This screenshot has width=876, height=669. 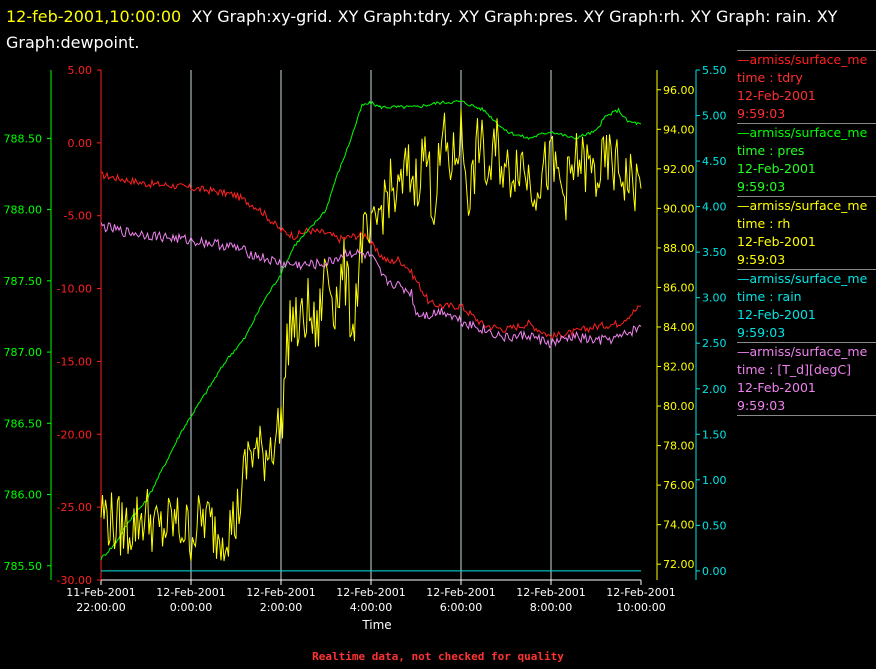 I want to click on tdry-y-tick-label: -5.00, so click(x=78, y=216).